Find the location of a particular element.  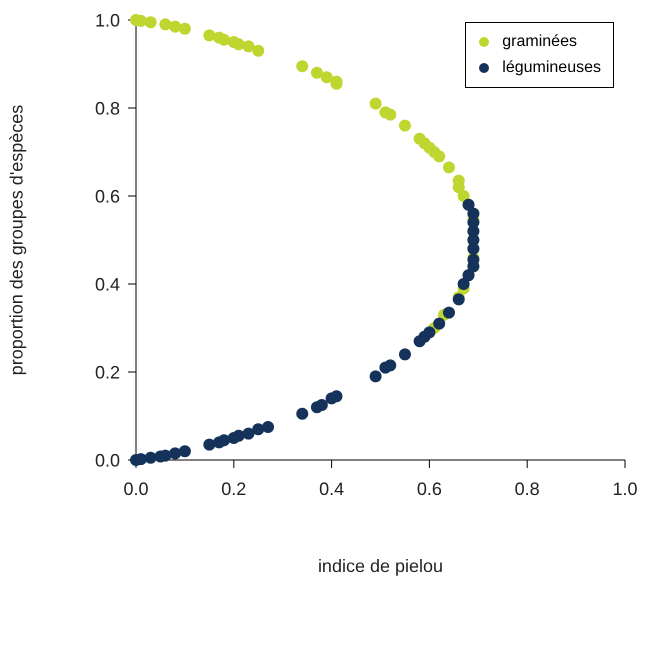

legend-label: graminées is located at coordinates (539, 42).